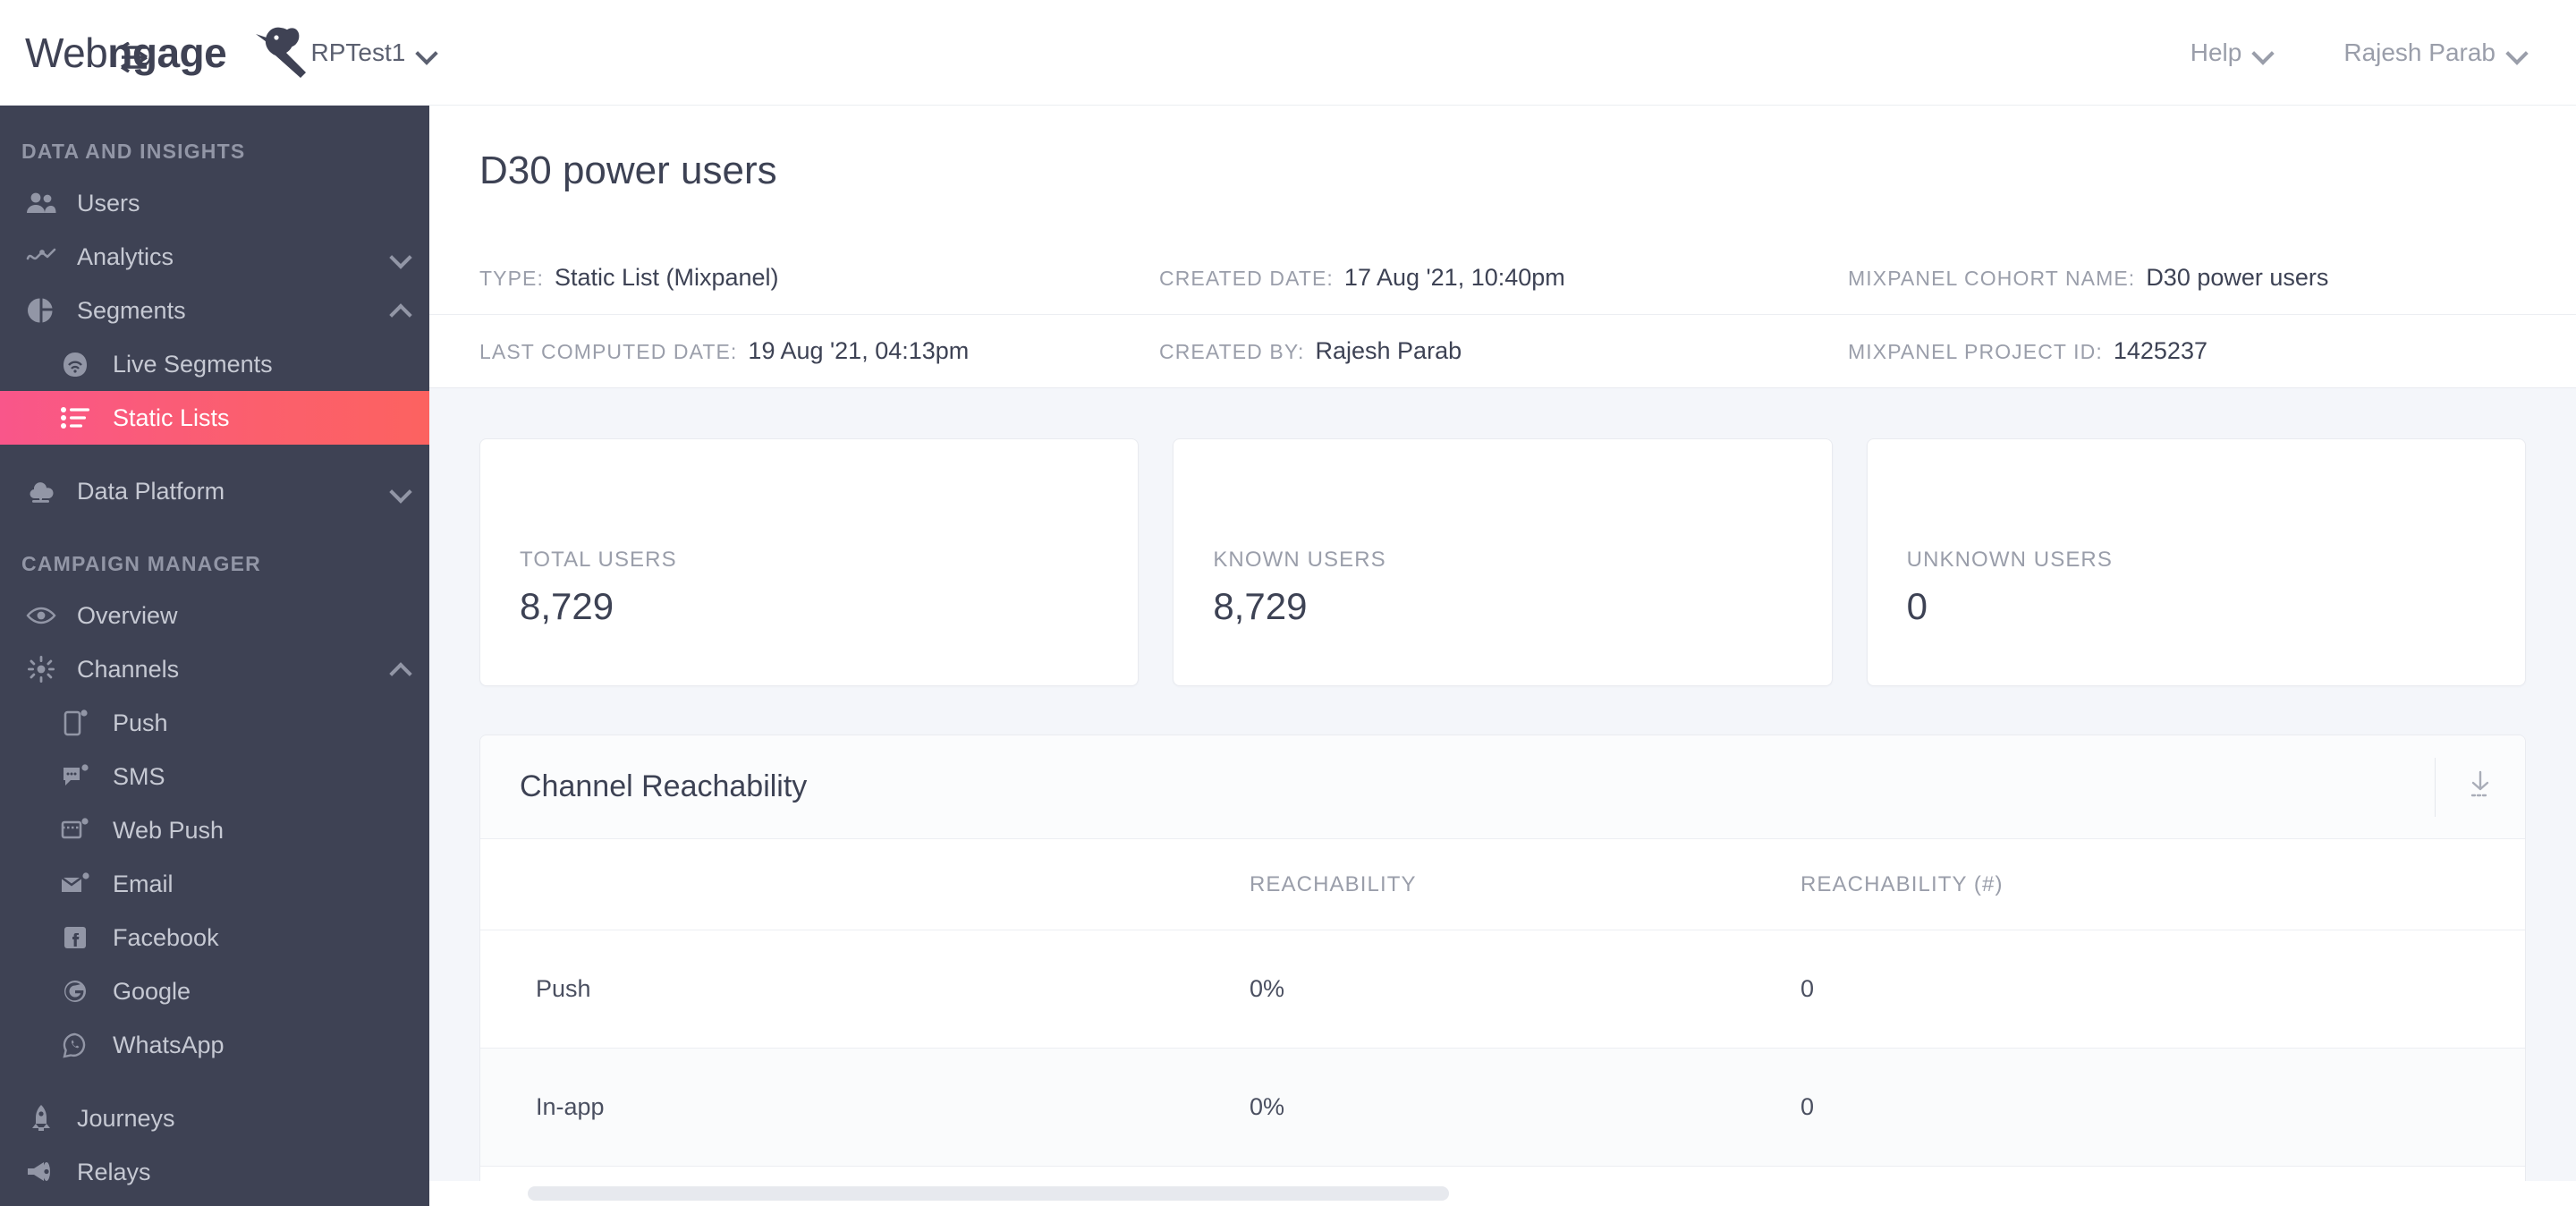  What do you see at coordinates (563, 988) in the screenshot?
I see `cell-channel: Push` at bounding box center [563, 988].